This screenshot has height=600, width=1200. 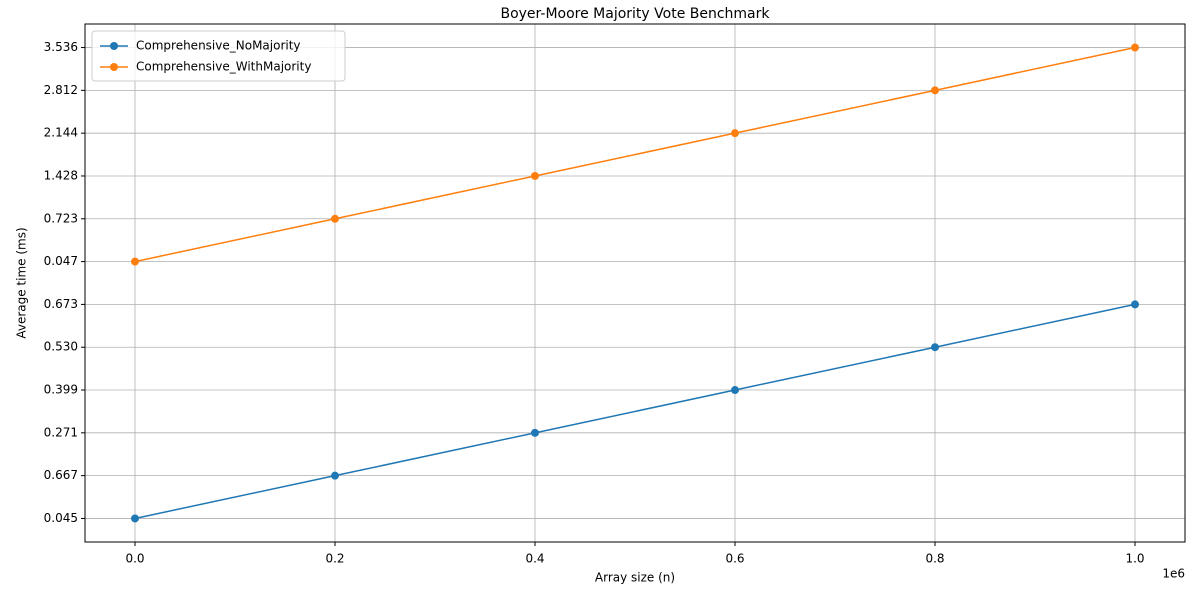 What do you see at coordinates (934, 559) in the screenshot?
I see `x-tick-label: 0.8` at bounding box center [934, 559].